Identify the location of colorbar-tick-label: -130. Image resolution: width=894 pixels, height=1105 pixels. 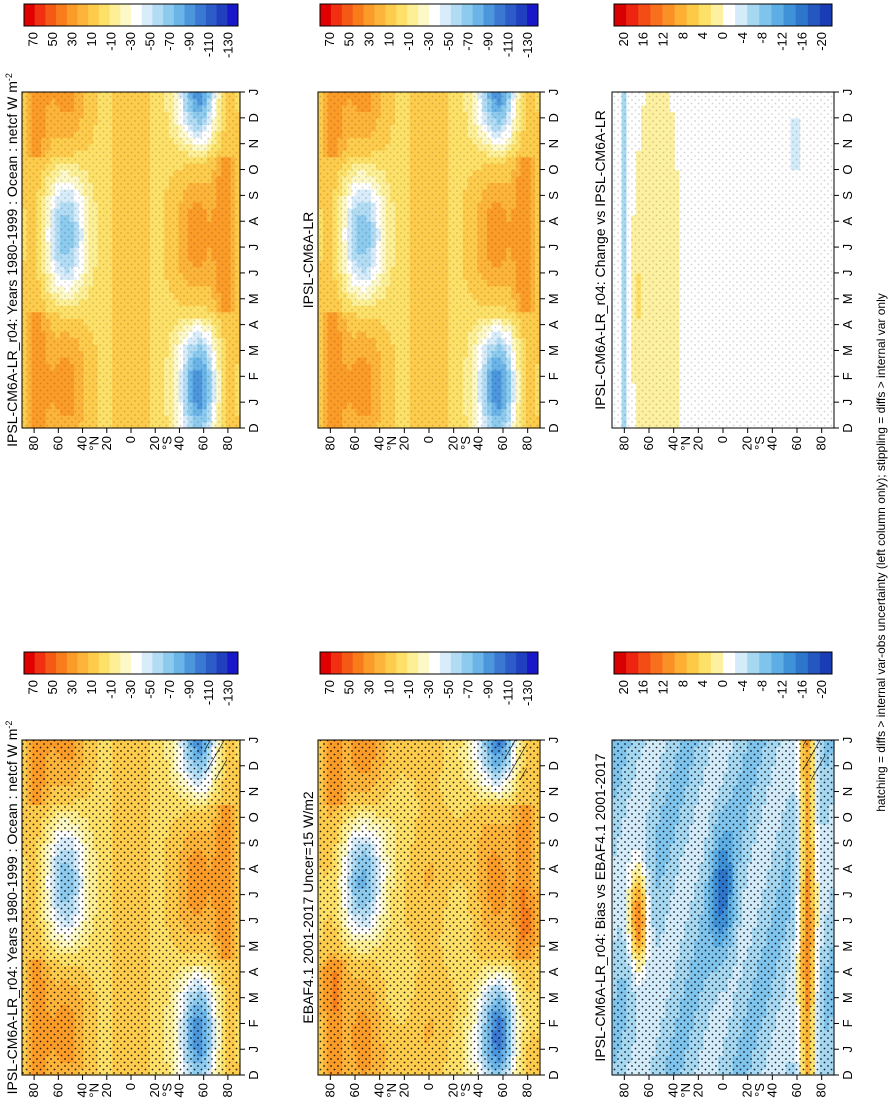
(227, 693).